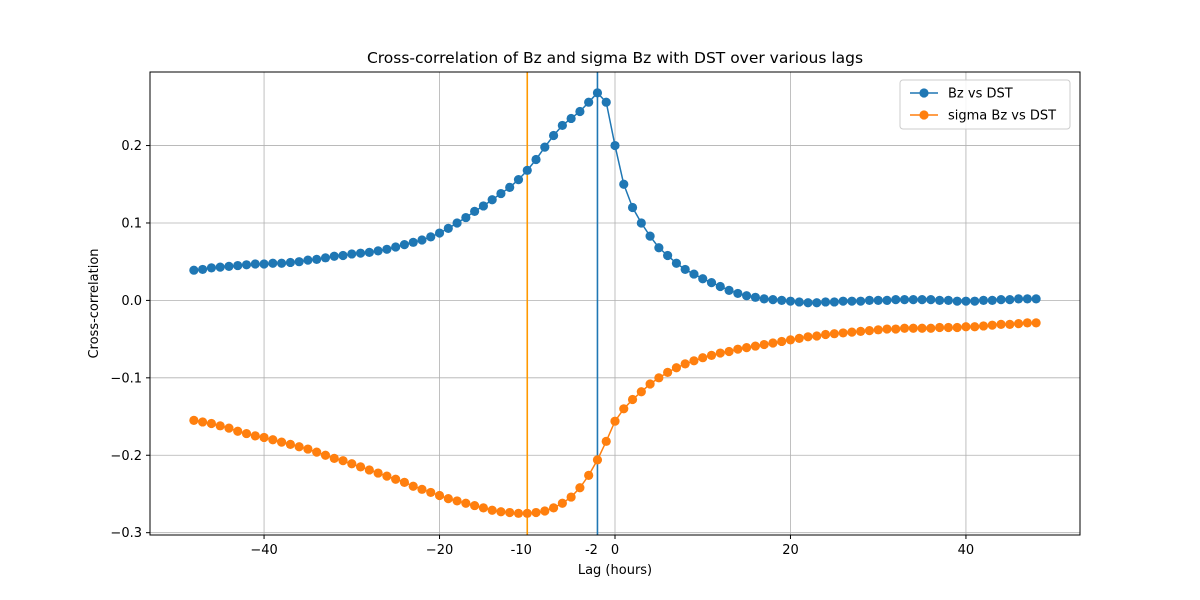 This screenshot has height=600, width=1200. Describe the element at coordinates (615, 550) in the screenshot. I see `x-tick-label: 0` at that location.